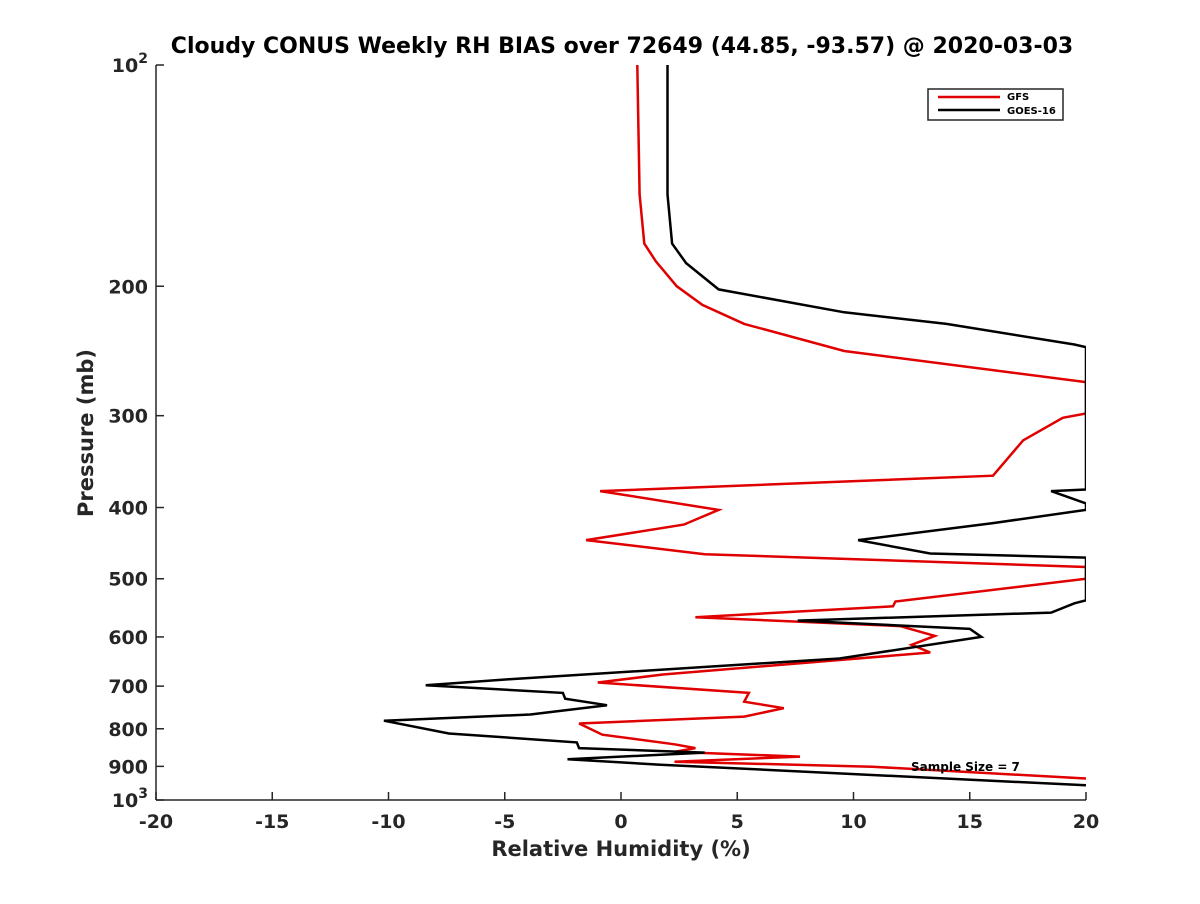 Image resolution: width=1200 pixels, height=904 pixels. Describe the element at coordinates (1018, 97) in the screenshot. I see `legend-label-gfs: GFS` at that location.